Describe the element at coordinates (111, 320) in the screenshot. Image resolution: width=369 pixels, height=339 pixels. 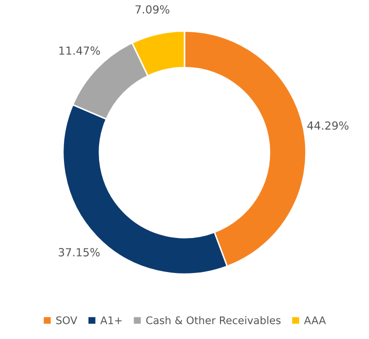
I see `legend-label: A1+` at that location.